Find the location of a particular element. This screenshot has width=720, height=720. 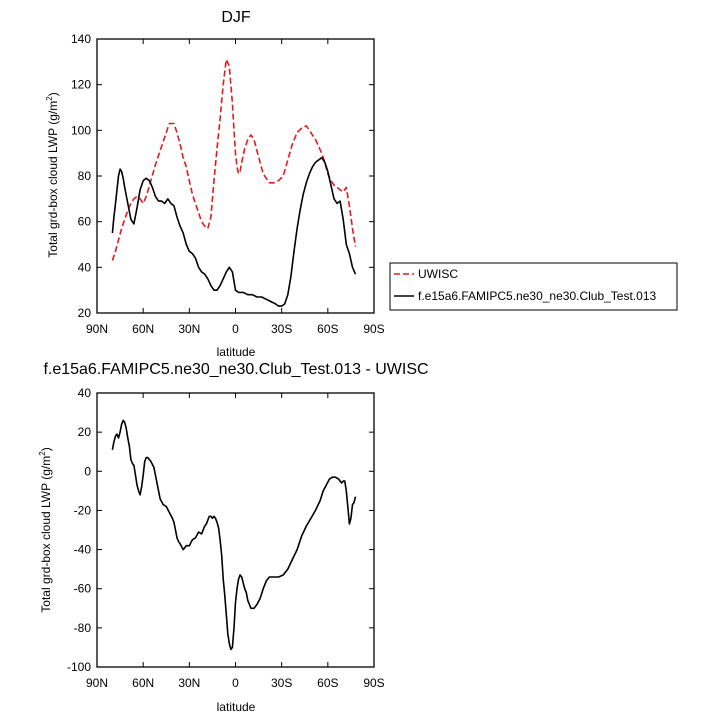

top-y-label-main: Total grd-box cloud LWP (g/m is located at coordinates (53, 179).